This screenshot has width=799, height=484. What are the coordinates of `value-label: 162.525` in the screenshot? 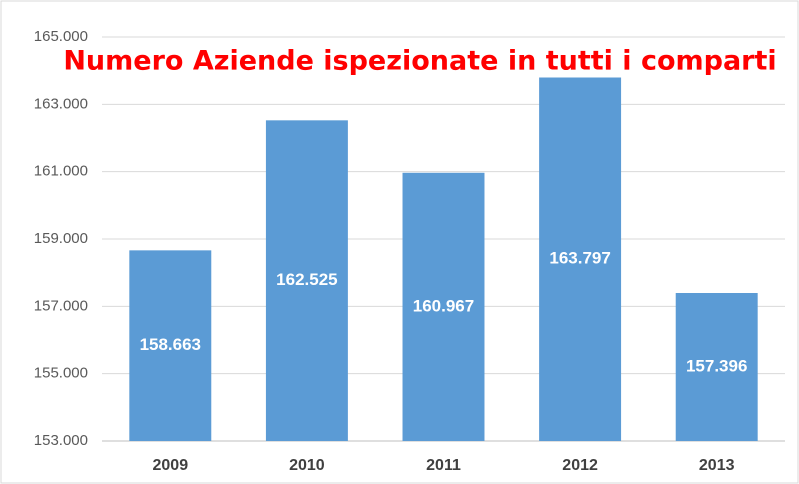 It's located at (306, 279).